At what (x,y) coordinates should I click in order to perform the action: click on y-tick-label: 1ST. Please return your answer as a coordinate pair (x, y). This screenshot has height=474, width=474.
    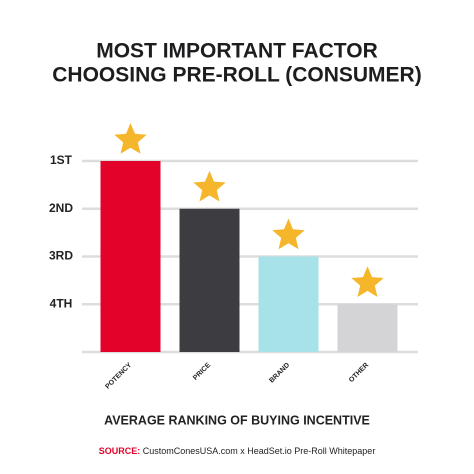
    Looking at the image, I should click on (61, 160).